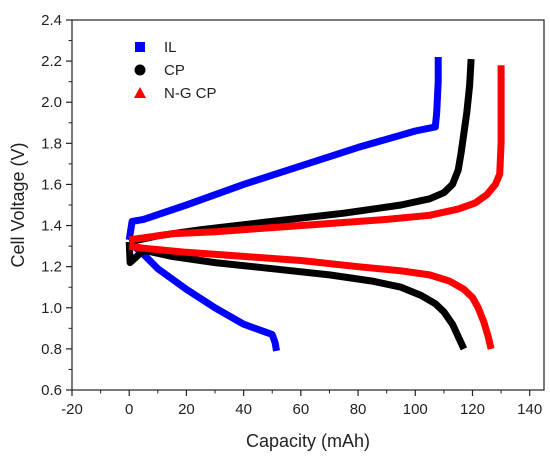 Image resolution: width=550 pixels, height=463 pixels. Describe the element at coordinates (243, 409) in the screenshot. I see `x-tick-label: 40` at that location.